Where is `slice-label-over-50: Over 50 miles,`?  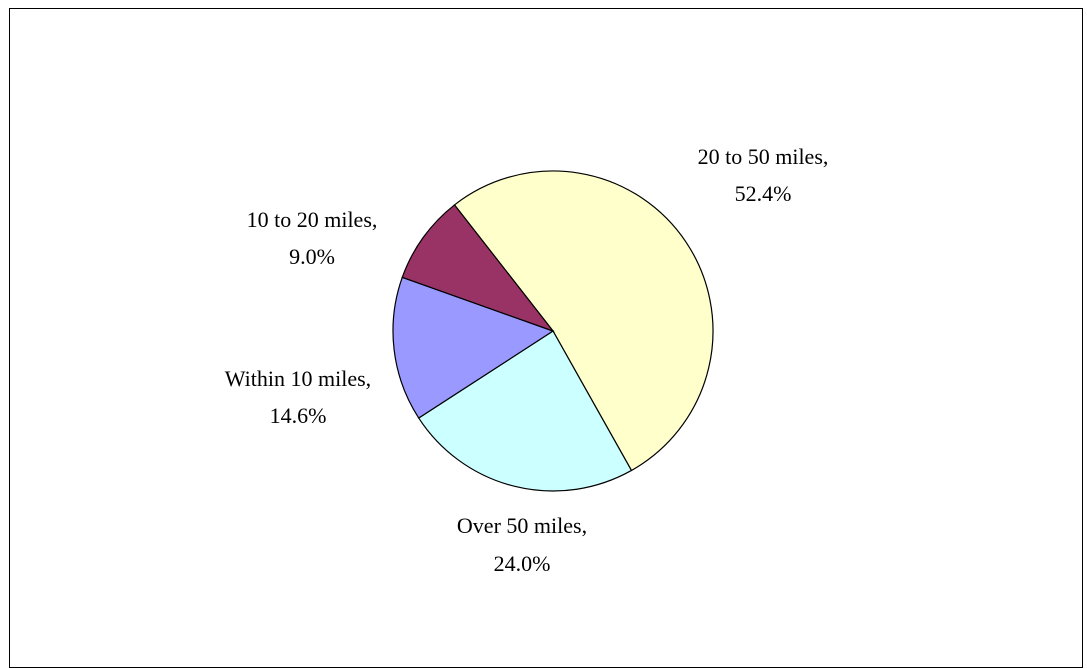
slice-label-over-50: Over 50 miles, is located at coordinates (522, 525).